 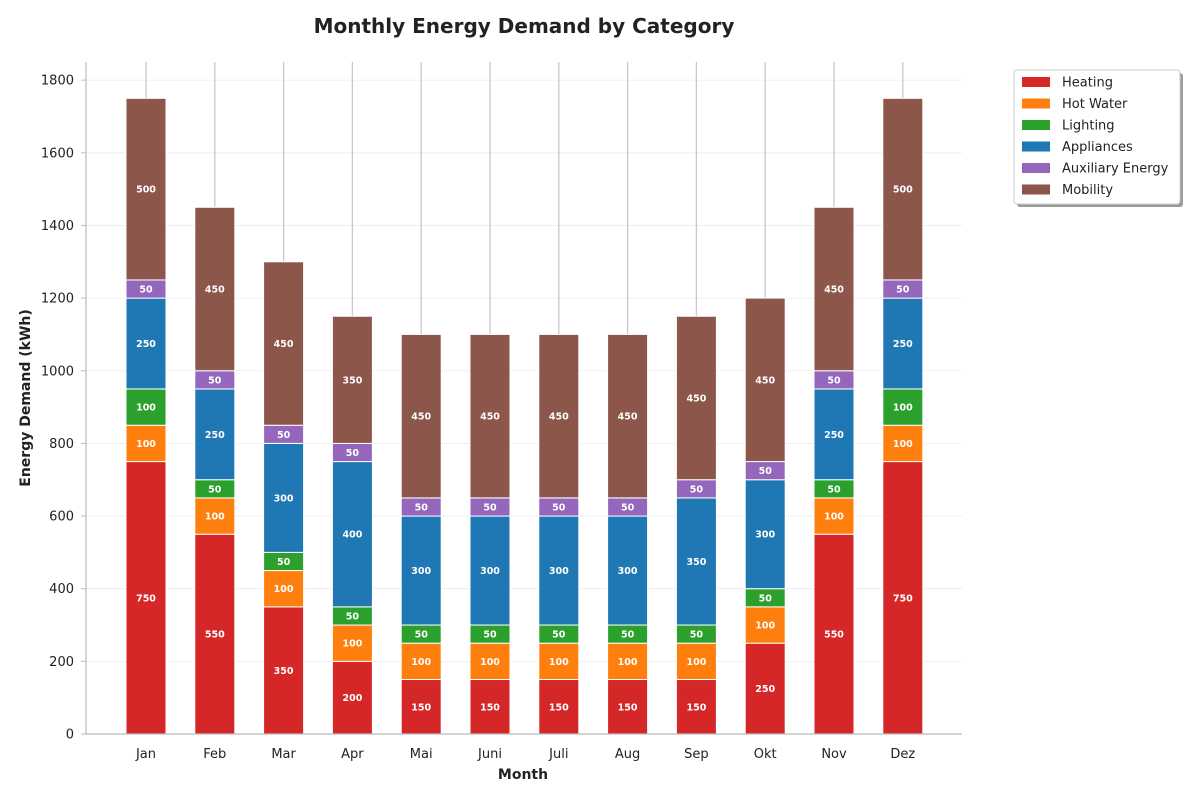 What do you see at coordinates (57, 153) in the screenshot?
I see `y-tick-label: 1600` at bounding box center [57, 153].